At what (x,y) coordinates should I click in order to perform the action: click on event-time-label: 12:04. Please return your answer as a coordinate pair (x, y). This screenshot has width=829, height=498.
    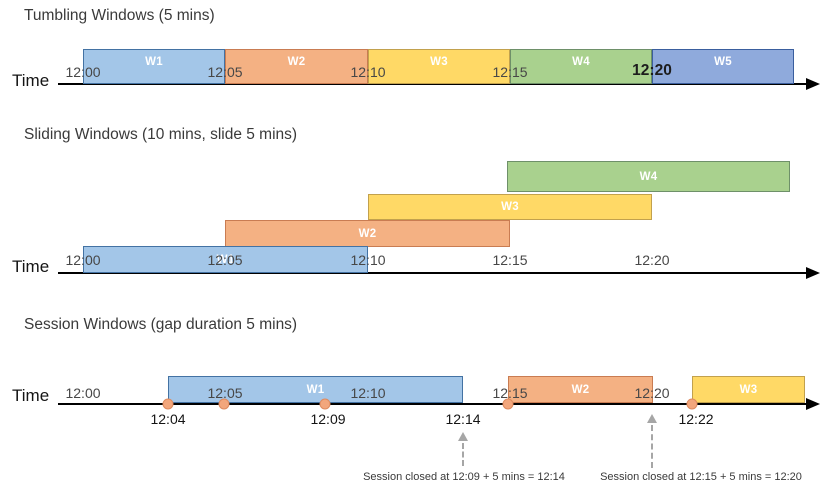
    Looking at the image, I should click on (168, 419).